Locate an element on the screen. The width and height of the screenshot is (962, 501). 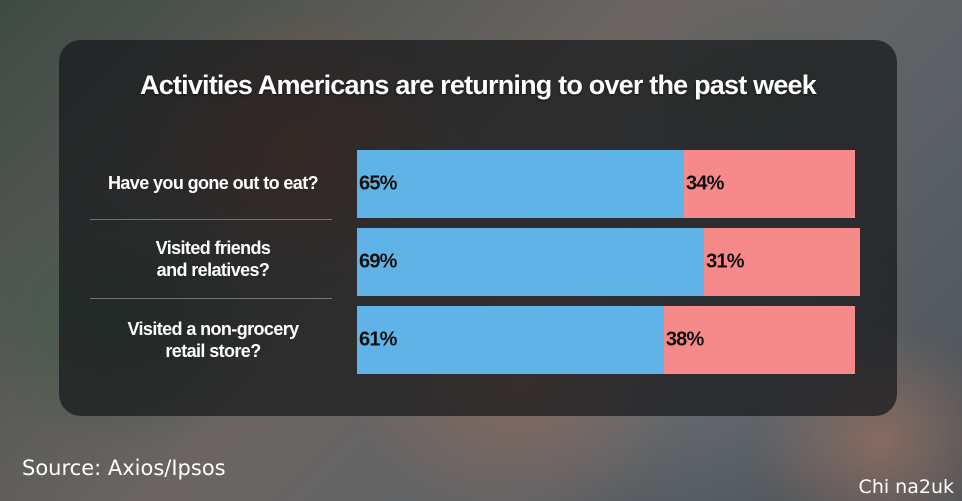
bar-row: 61% 38% is located at coordinates (606, 340).